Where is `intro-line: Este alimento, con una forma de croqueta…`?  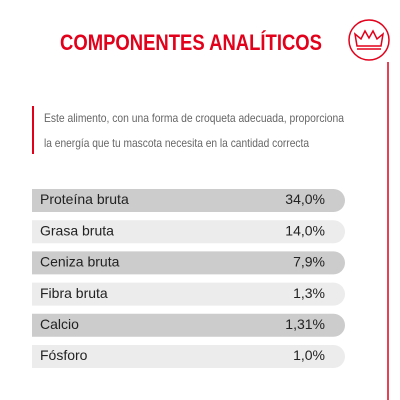
intro-line: Este alimento, con una forma de croqueta… is located at coordinates (194, 118).